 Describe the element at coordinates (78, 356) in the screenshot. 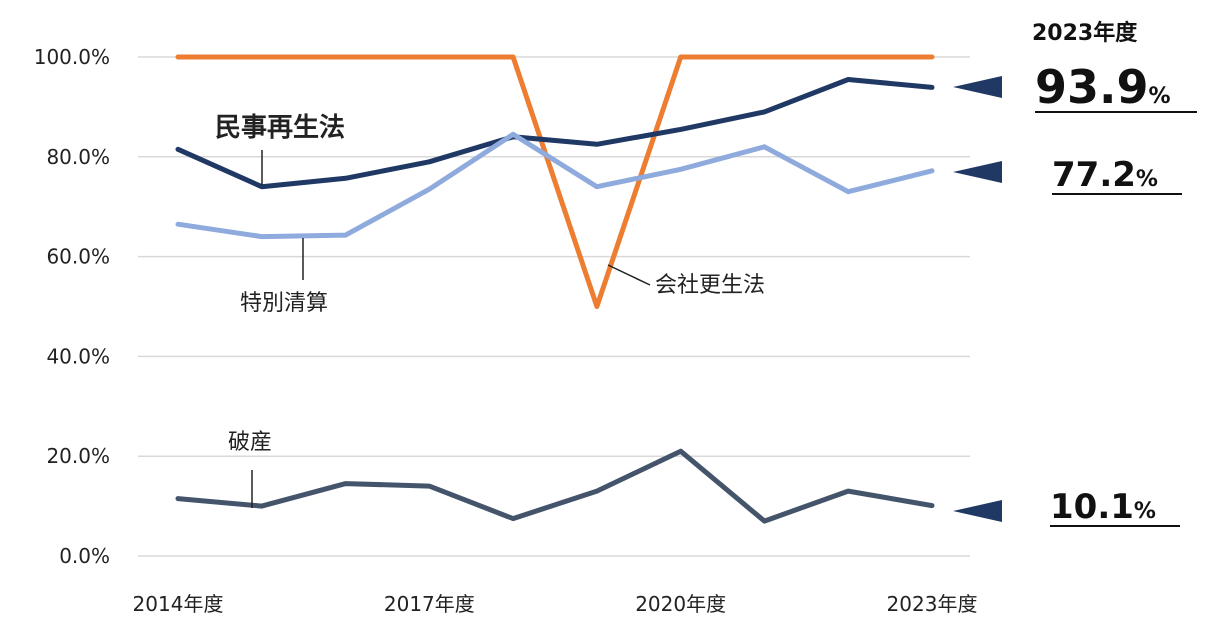

I see `y-tick-label: 40.0%` at that location.